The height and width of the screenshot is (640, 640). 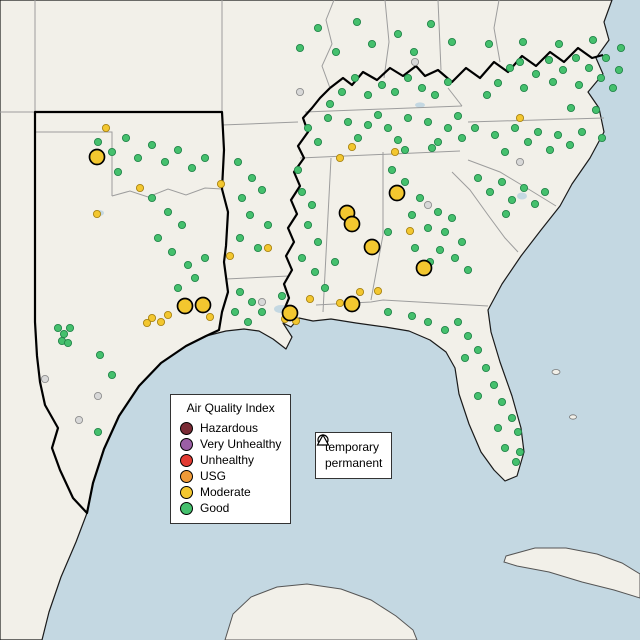 What do you see at coordinates (352, 447) in the screenshot?
I see `legend-item-label: temporary` at bounding box center [352, 447].